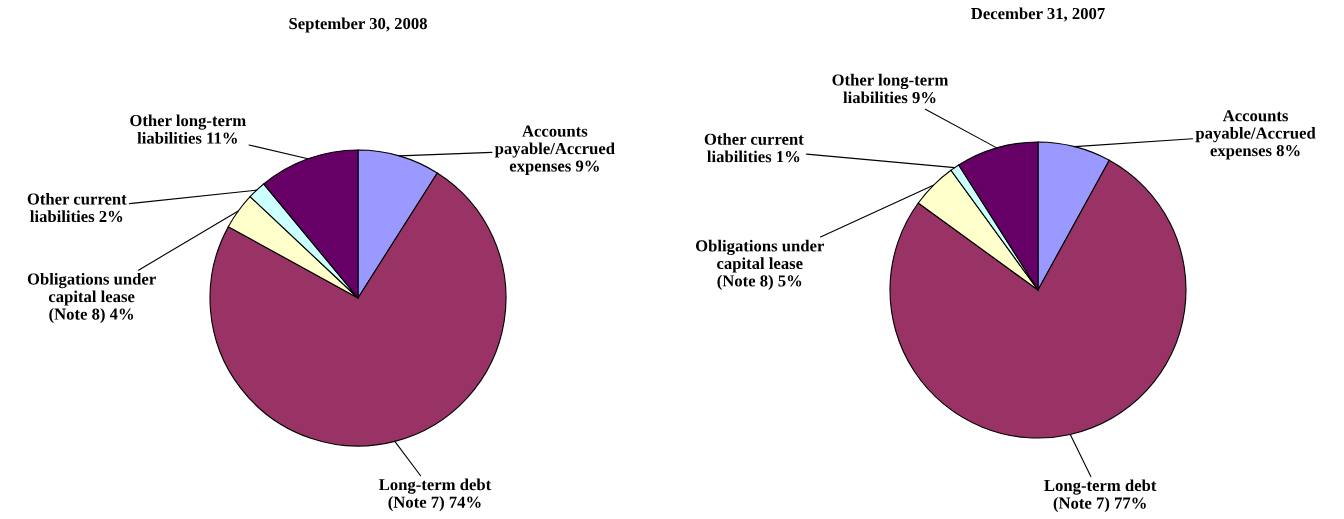 Image resolution: width=1344 pixels, height=519 pixels. What do you see at coordinates (358, 25) in the screenshot?
I see `chart-title: September 30, 2008` at bounding box center [358, 25].